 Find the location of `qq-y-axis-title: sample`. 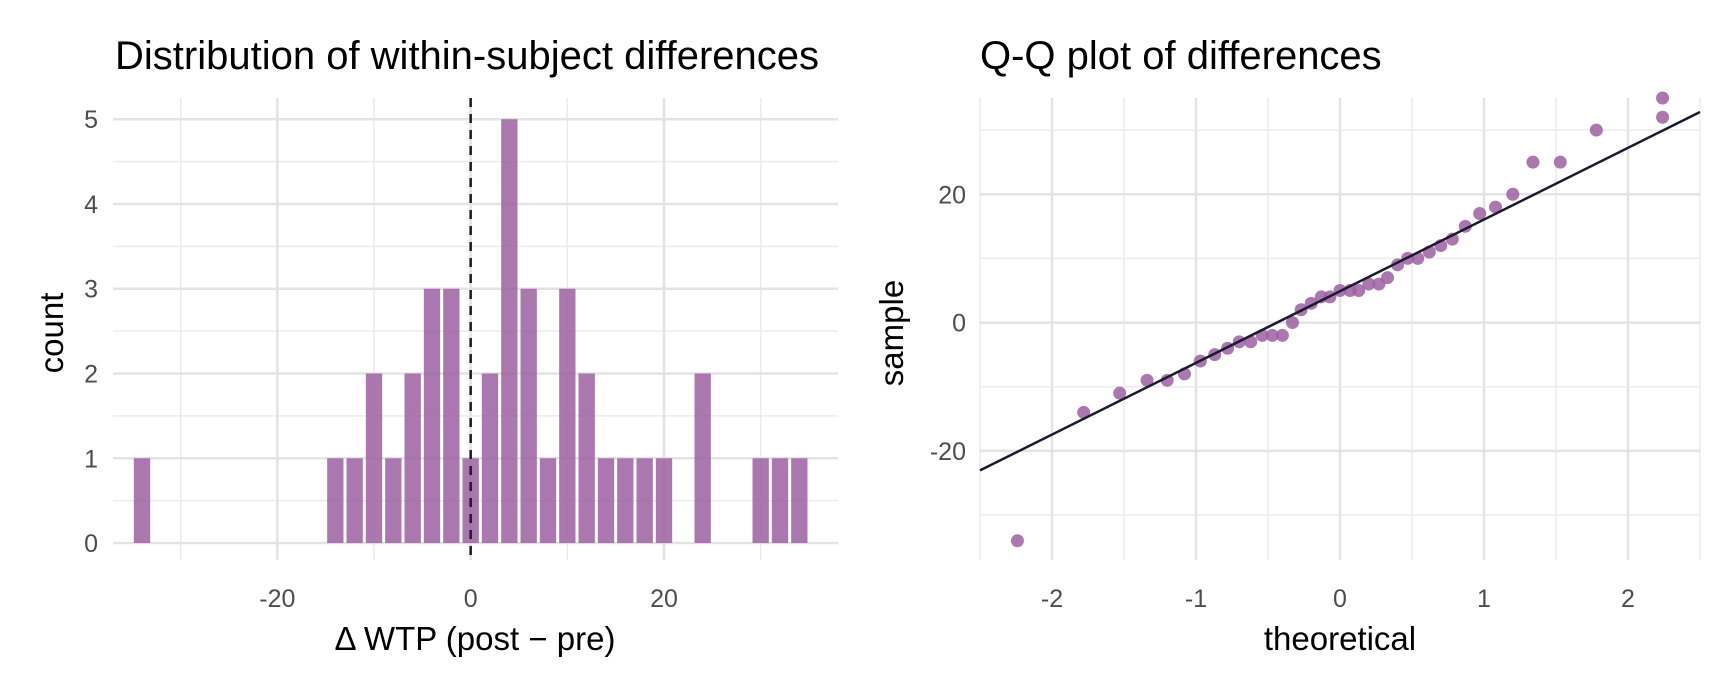

qq-y-axis-title: sample is located at coordinates (891, 333).